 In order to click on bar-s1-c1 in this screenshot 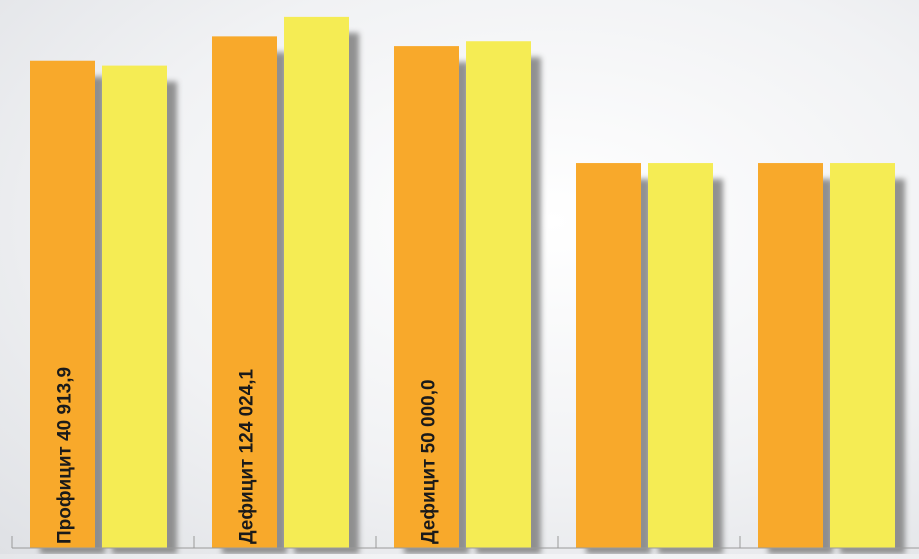, I will do `click(62, 304)`.